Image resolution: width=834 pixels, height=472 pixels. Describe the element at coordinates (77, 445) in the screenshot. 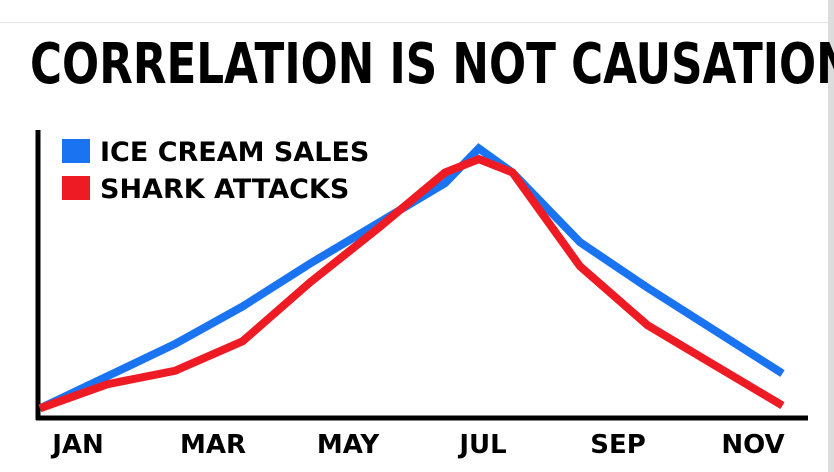

I see `x-tick-label: JAN` at that location.